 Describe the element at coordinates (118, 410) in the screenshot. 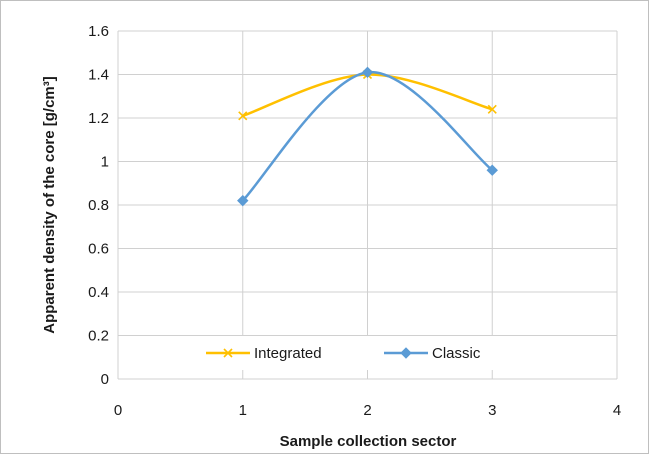

I see `x-tick-label: 0` at that location.